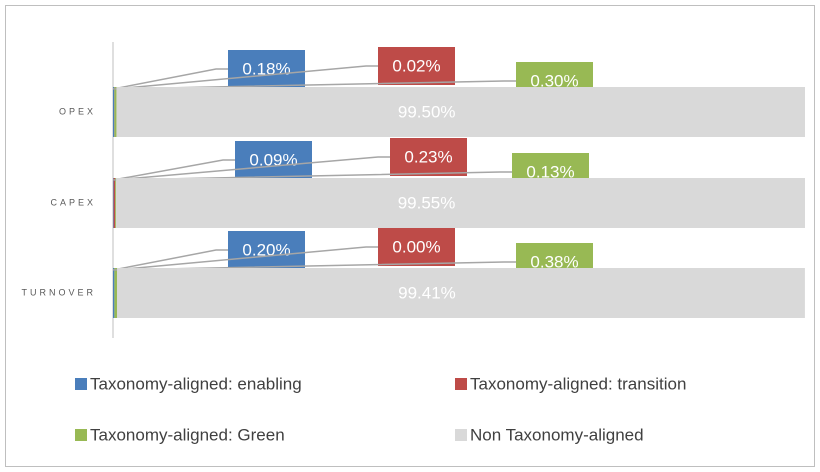  I want to click on legend-label: Non Taxonomy-aligned, so click(557, 434).